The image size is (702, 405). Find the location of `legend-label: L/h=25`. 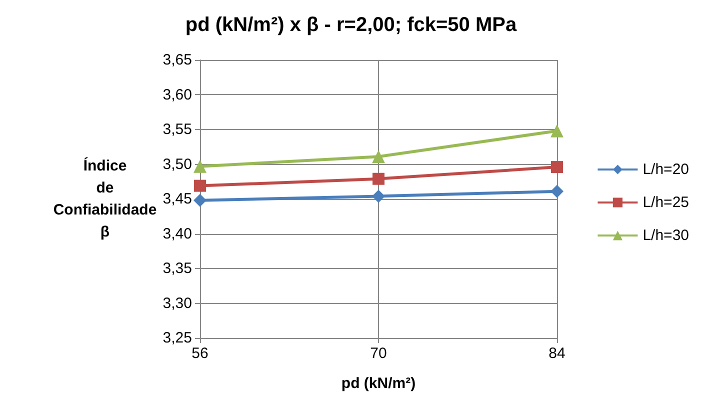

legend-label: L/h=25 is located at coordinates (665, 202).